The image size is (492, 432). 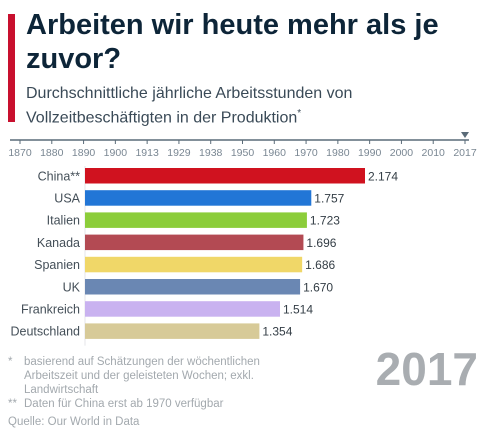 I want to click on bar-value-label: 1.514, so click(x=298, y=309).